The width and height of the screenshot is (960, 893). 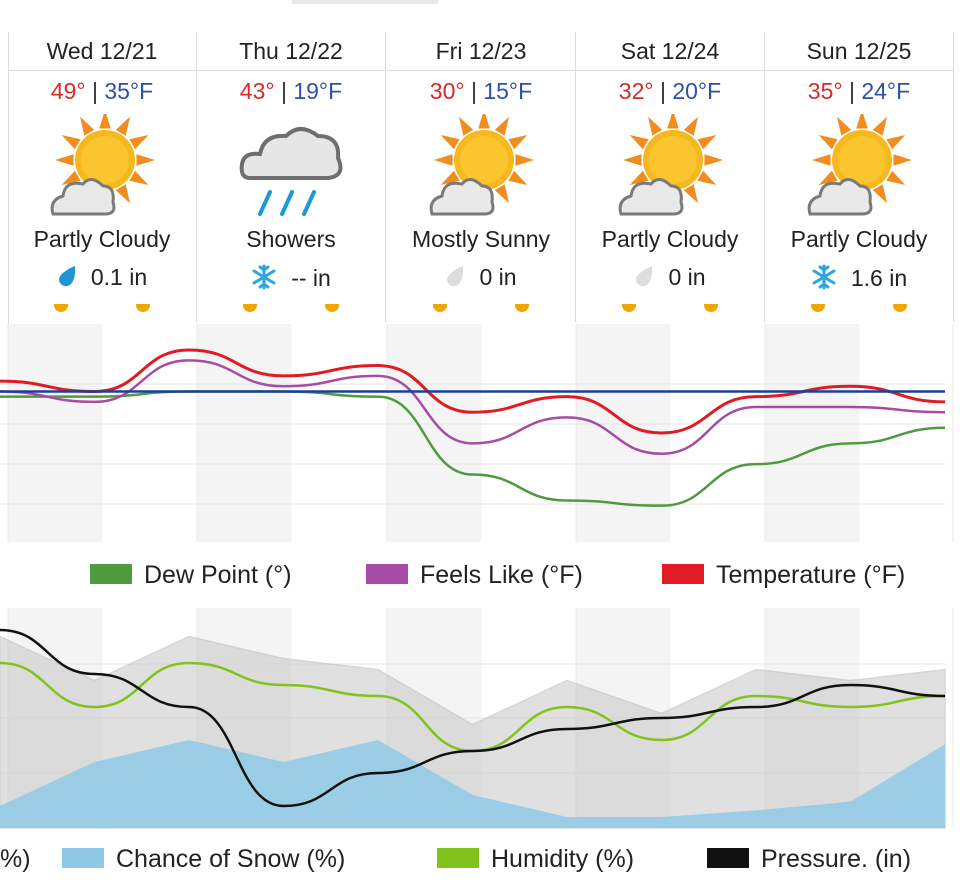 I want to click on legend-snow: Chance of Snow (%), so click(x=203, y=859).